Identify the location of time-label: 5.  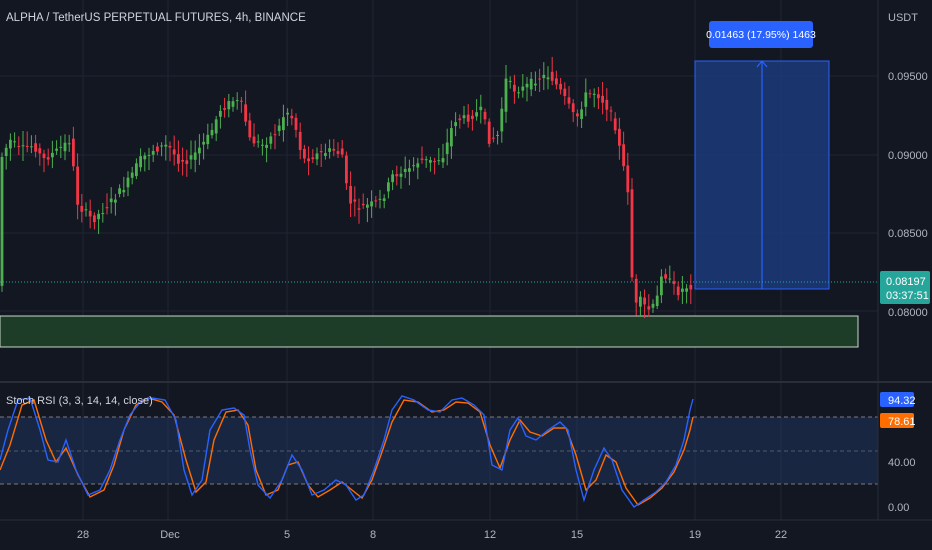
(287, 535).